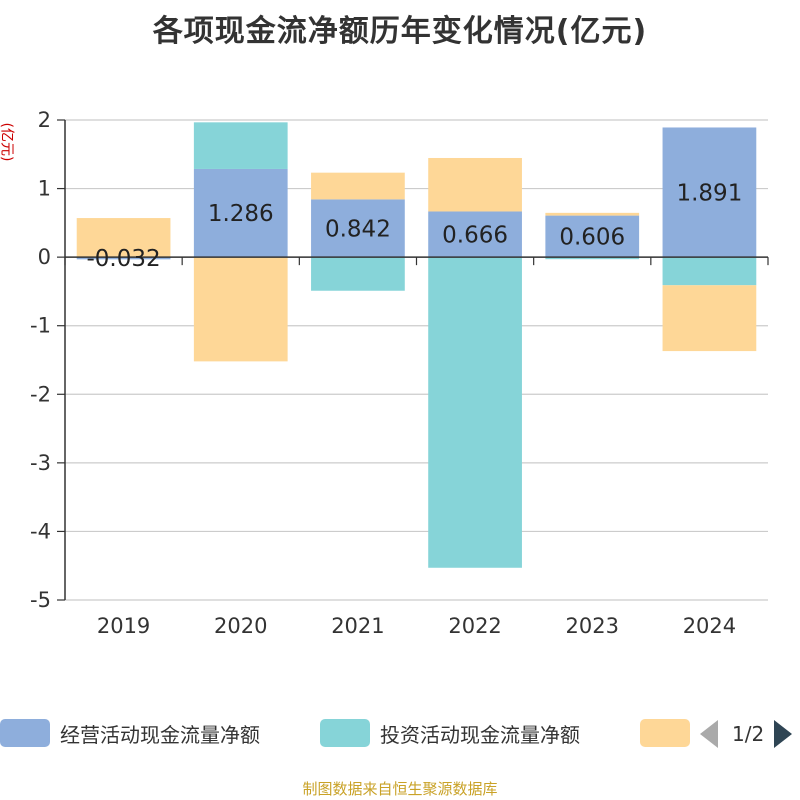 The width and height of the screenshot is (800, 800). What do you see at coordinates (240, 309) in the screenshot?
I see `bar-series2-2020` at bounding box center [240, 309].